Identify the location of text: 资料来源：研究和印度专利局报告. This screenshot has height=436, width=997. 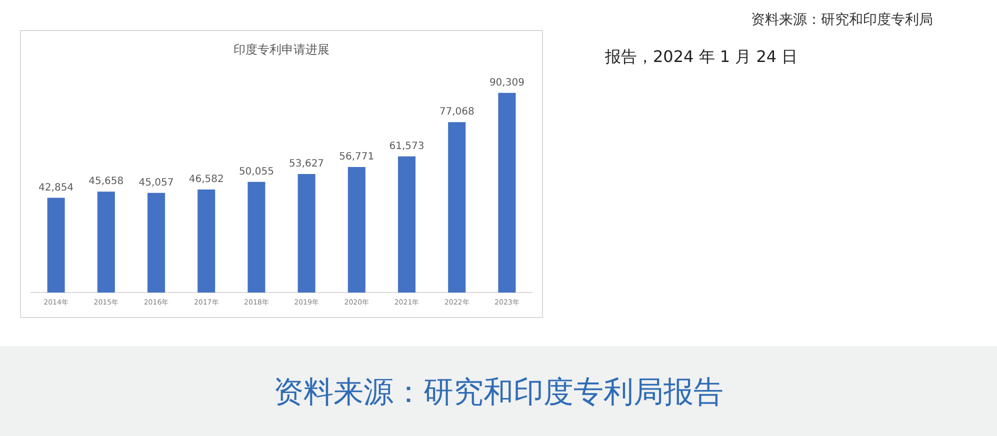
(498, 393).